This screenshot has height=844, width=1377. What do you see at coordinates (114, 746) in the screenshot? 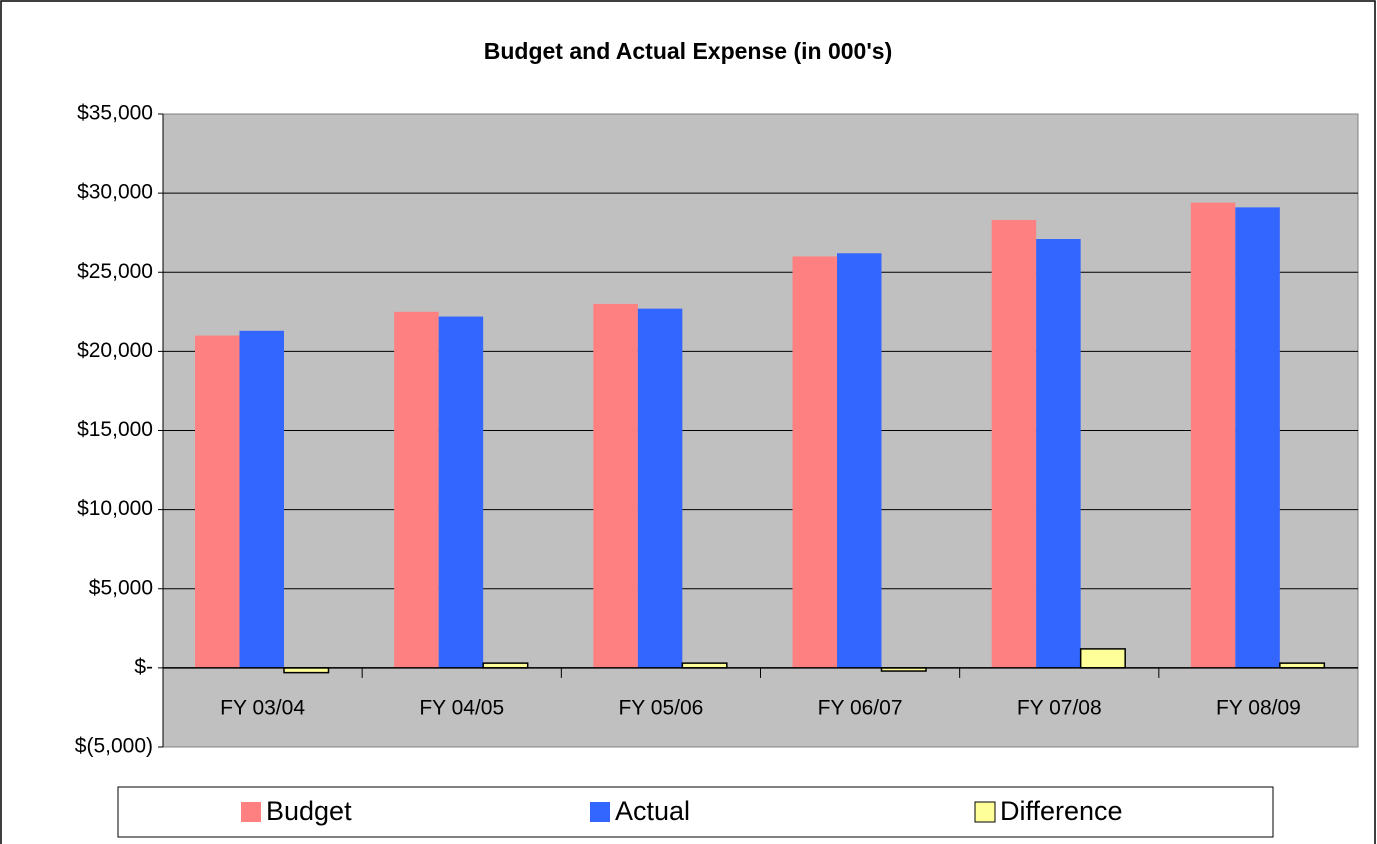
I see `y-tick-label: $(5,000)` at bounding box center [114, 746].